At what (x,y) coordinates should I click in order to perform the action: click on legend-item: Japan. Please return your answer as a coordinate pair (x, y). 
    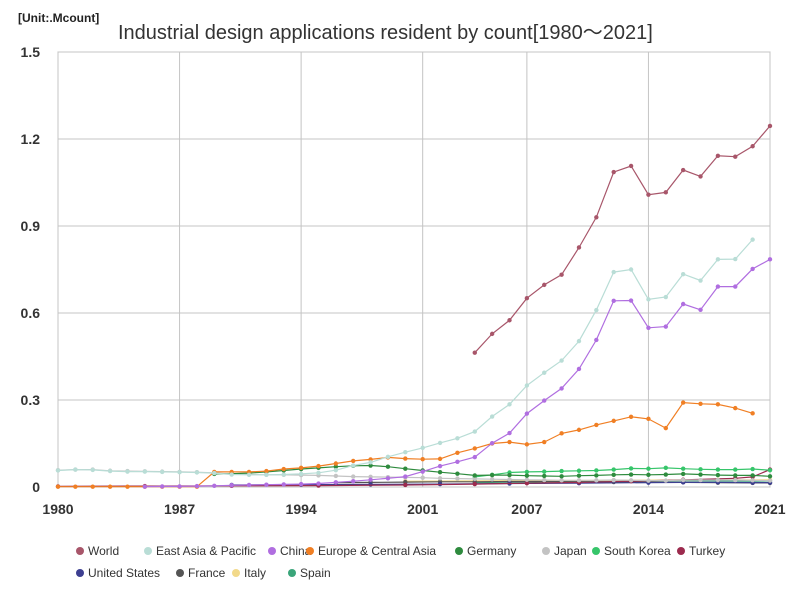
    Looking at the image, I should click on (564, 551).